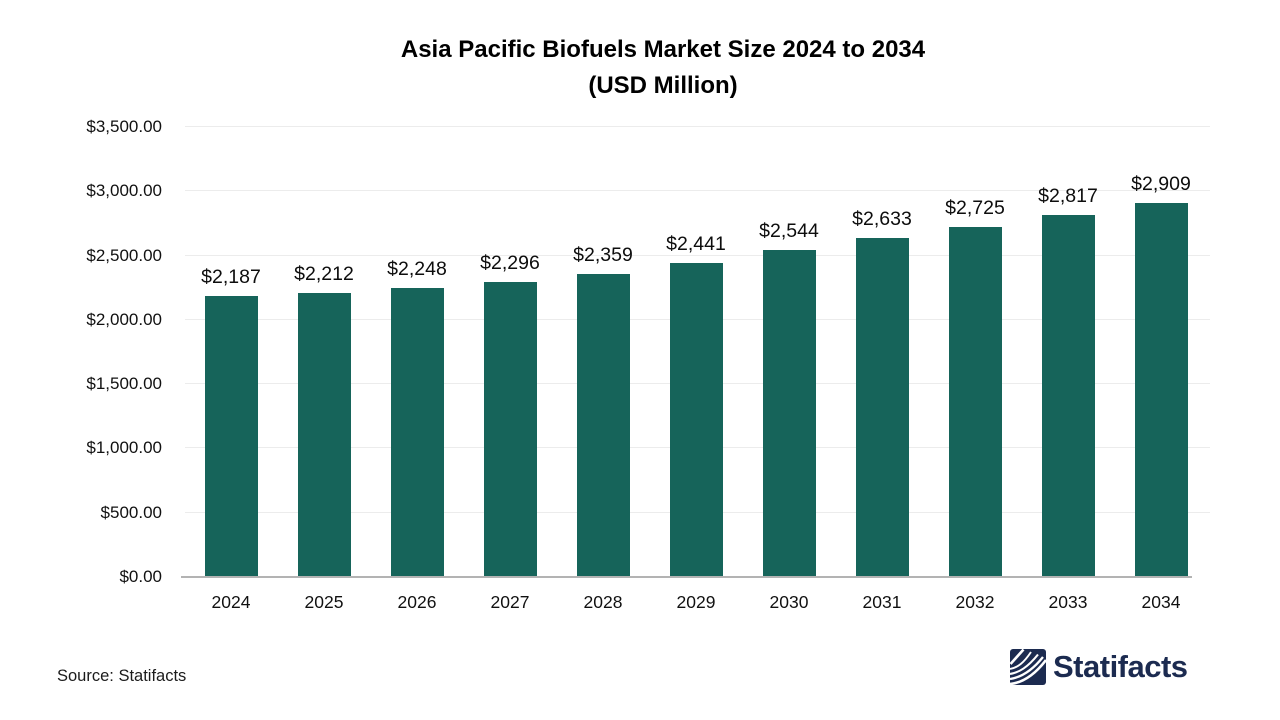 The height and width of the screenshot is (720, 1280). I want to click on x-axis-line, so click(686, 577).